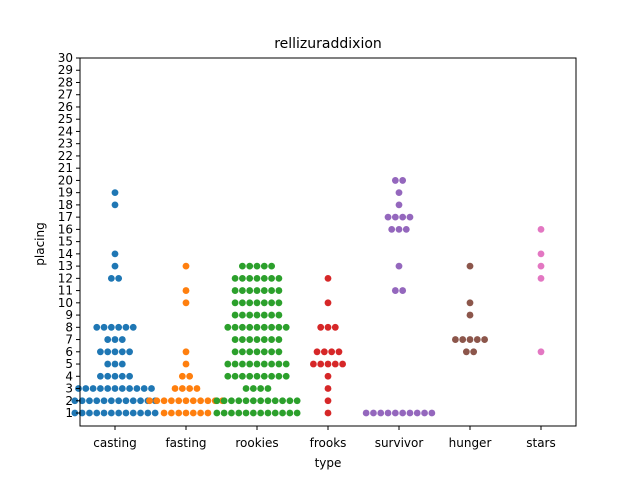  Describe the element at coordinates (69, 401) in the screenshot. I see `y-tick-label: 2` at that location.